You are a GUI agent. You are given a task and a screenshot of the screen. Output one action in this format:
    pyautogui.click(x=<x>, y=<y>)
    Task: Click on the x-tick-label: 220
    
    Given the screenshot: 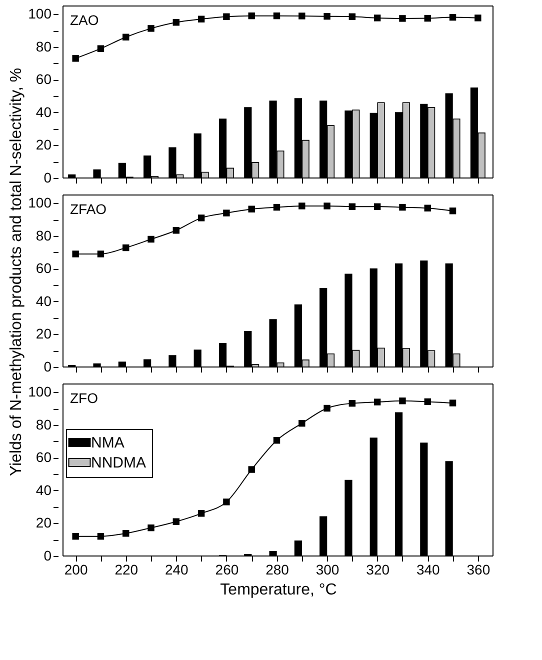 What is the action you would take?
    pyautogui.click(x=126, y=570)
    